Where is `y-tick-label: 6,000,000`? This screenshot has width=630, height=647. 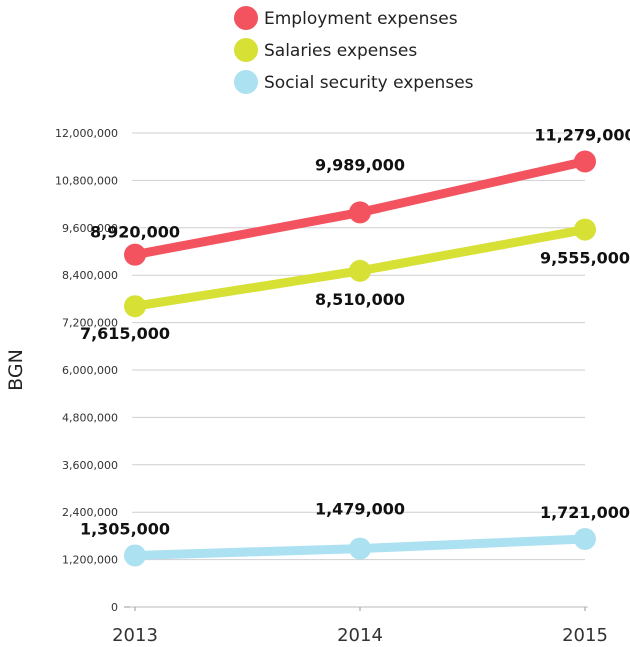
y-tick-label: 6,000,000 is located at coordinates (90, 370).